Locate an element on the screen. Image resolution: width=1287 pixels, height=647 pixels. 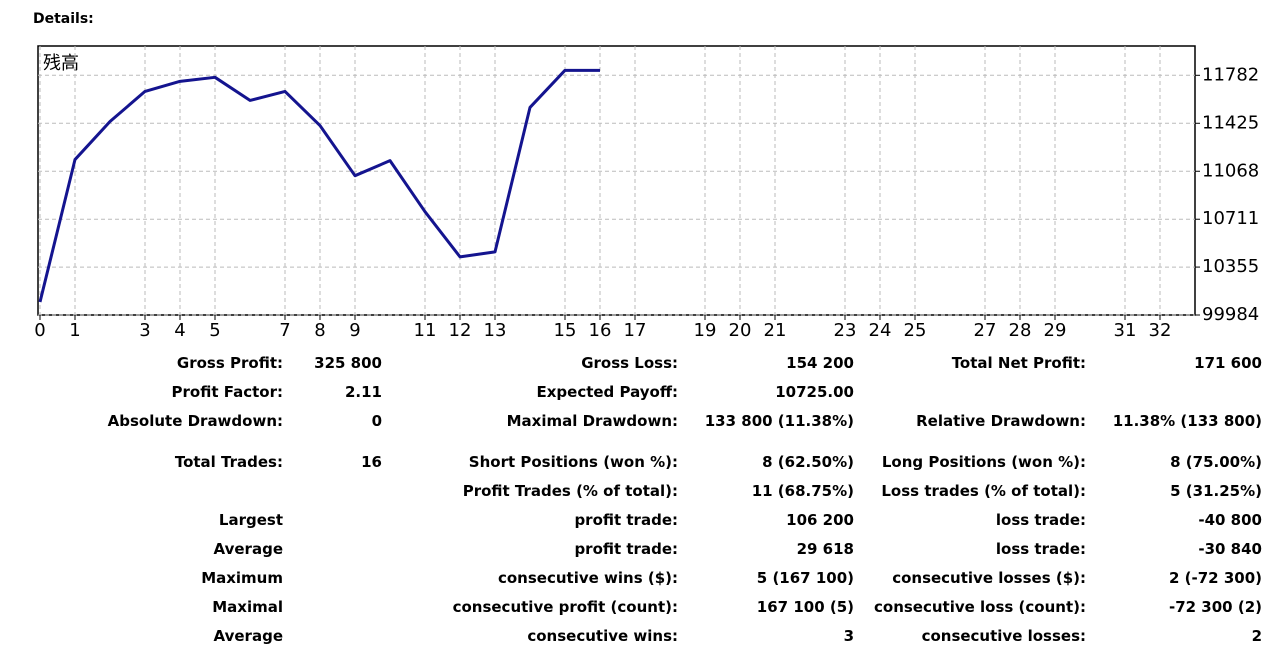
stat-value: 5 (167 100) is located at coordinates (805, 578).